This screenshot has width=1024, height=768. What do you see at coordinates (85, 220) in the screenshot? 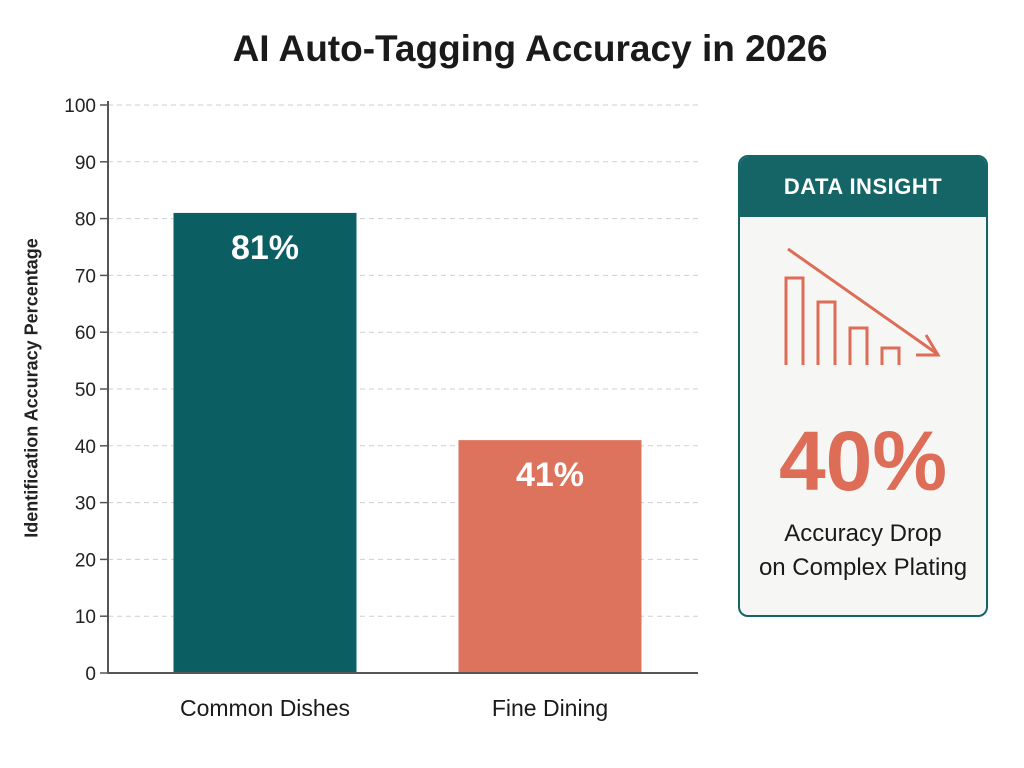
I see `y-tick-label: 80` at bounding box center [85, 220].